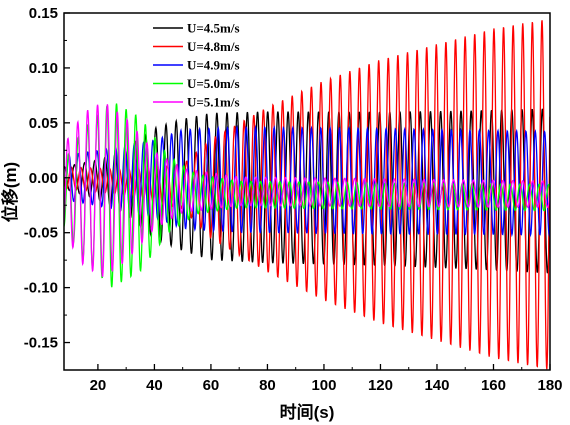  Describe the element at coordinates (211, 385) in the screenshot. I see `x-tick-label: 60` at that location.